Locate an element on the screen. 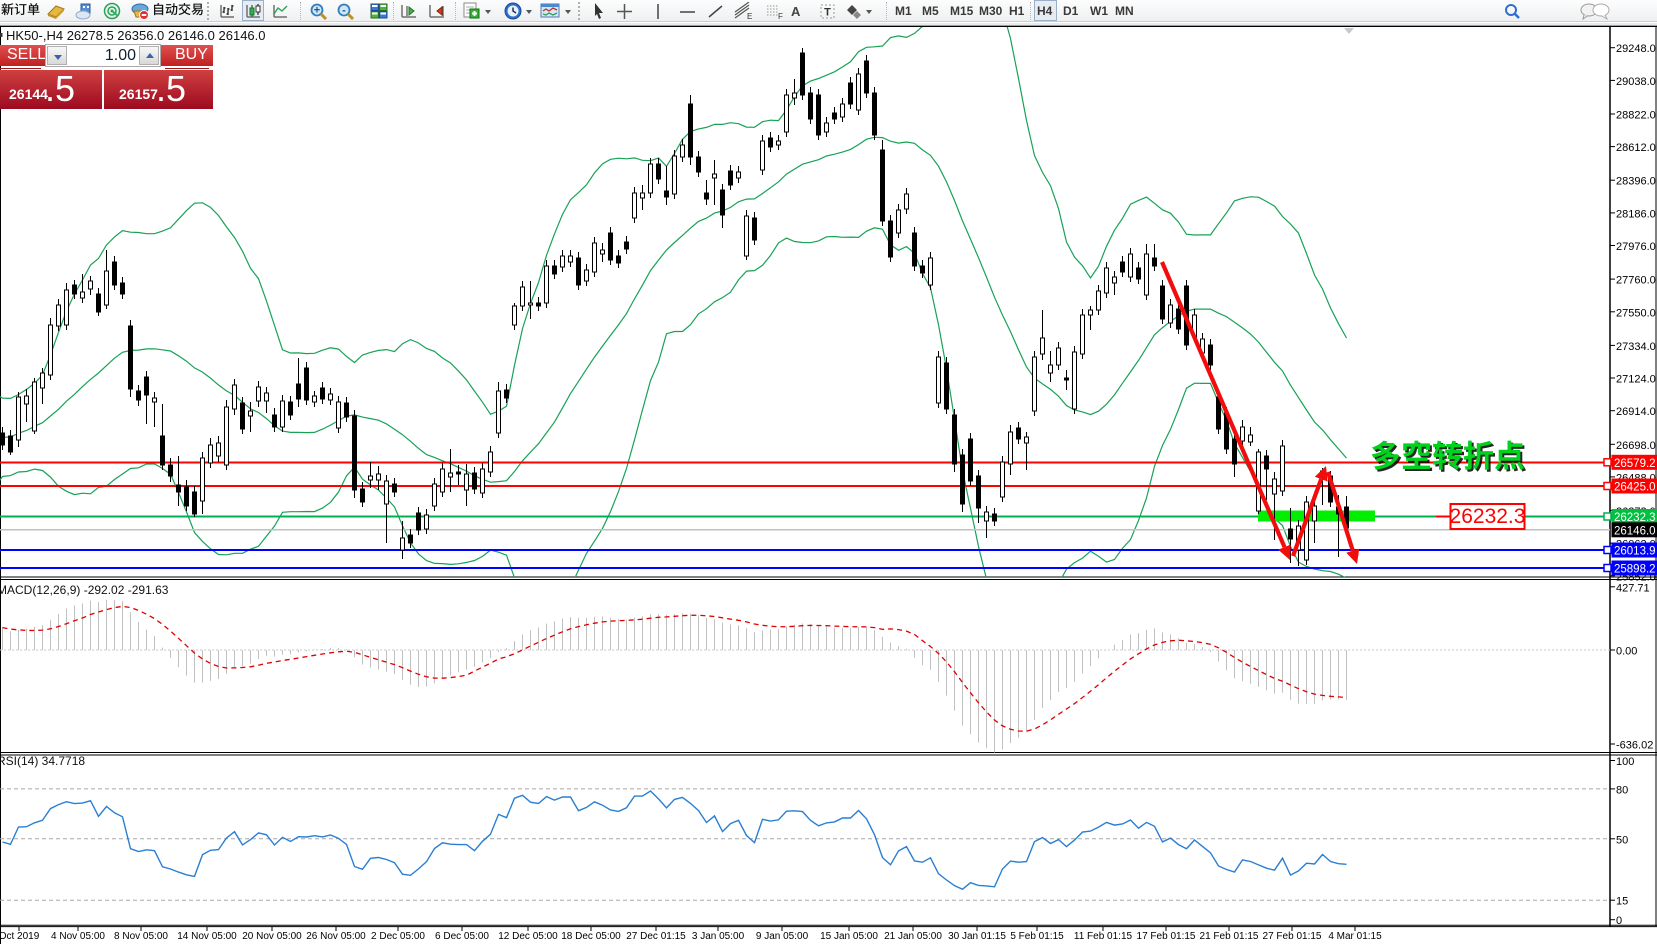  svg-text: -636.02 is located at coordinates (1634, 746).